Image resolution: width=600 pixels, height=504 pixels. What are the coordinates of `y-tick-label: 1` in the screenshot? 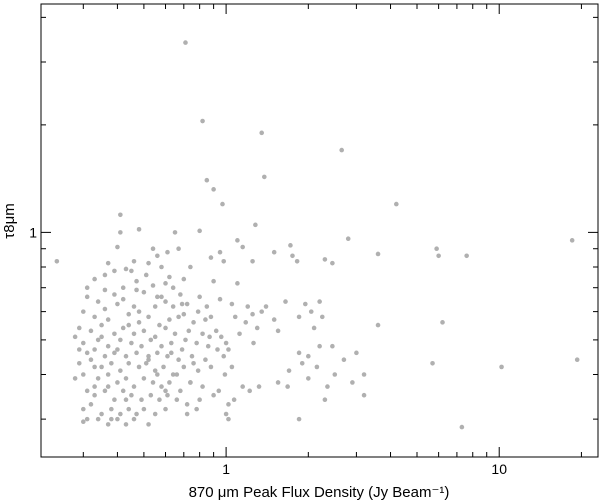 It's located at (33, 232).